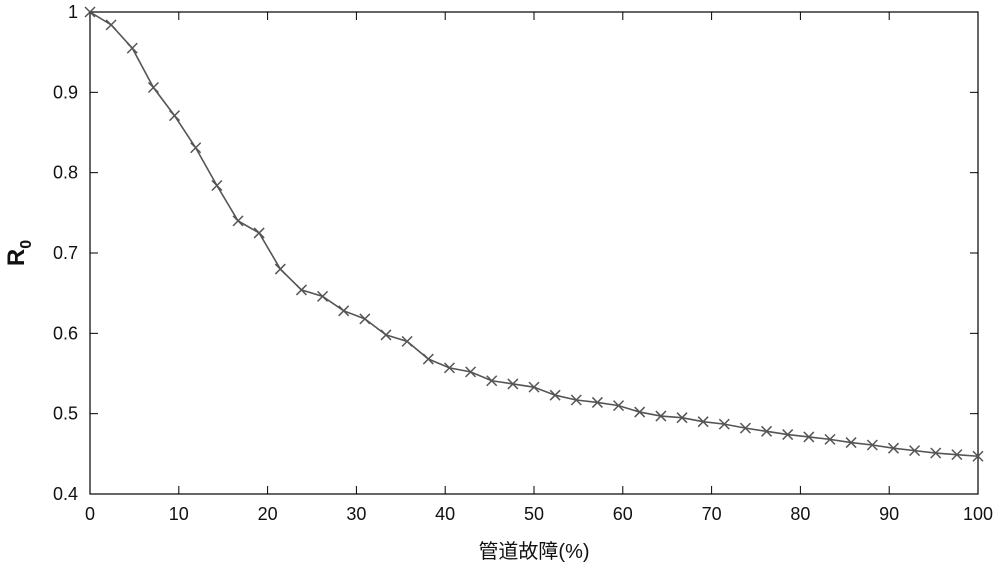 This screenshot has height=571, width=1000. I want to click on y-axis-title-subscript: 0, so click(26, 244).